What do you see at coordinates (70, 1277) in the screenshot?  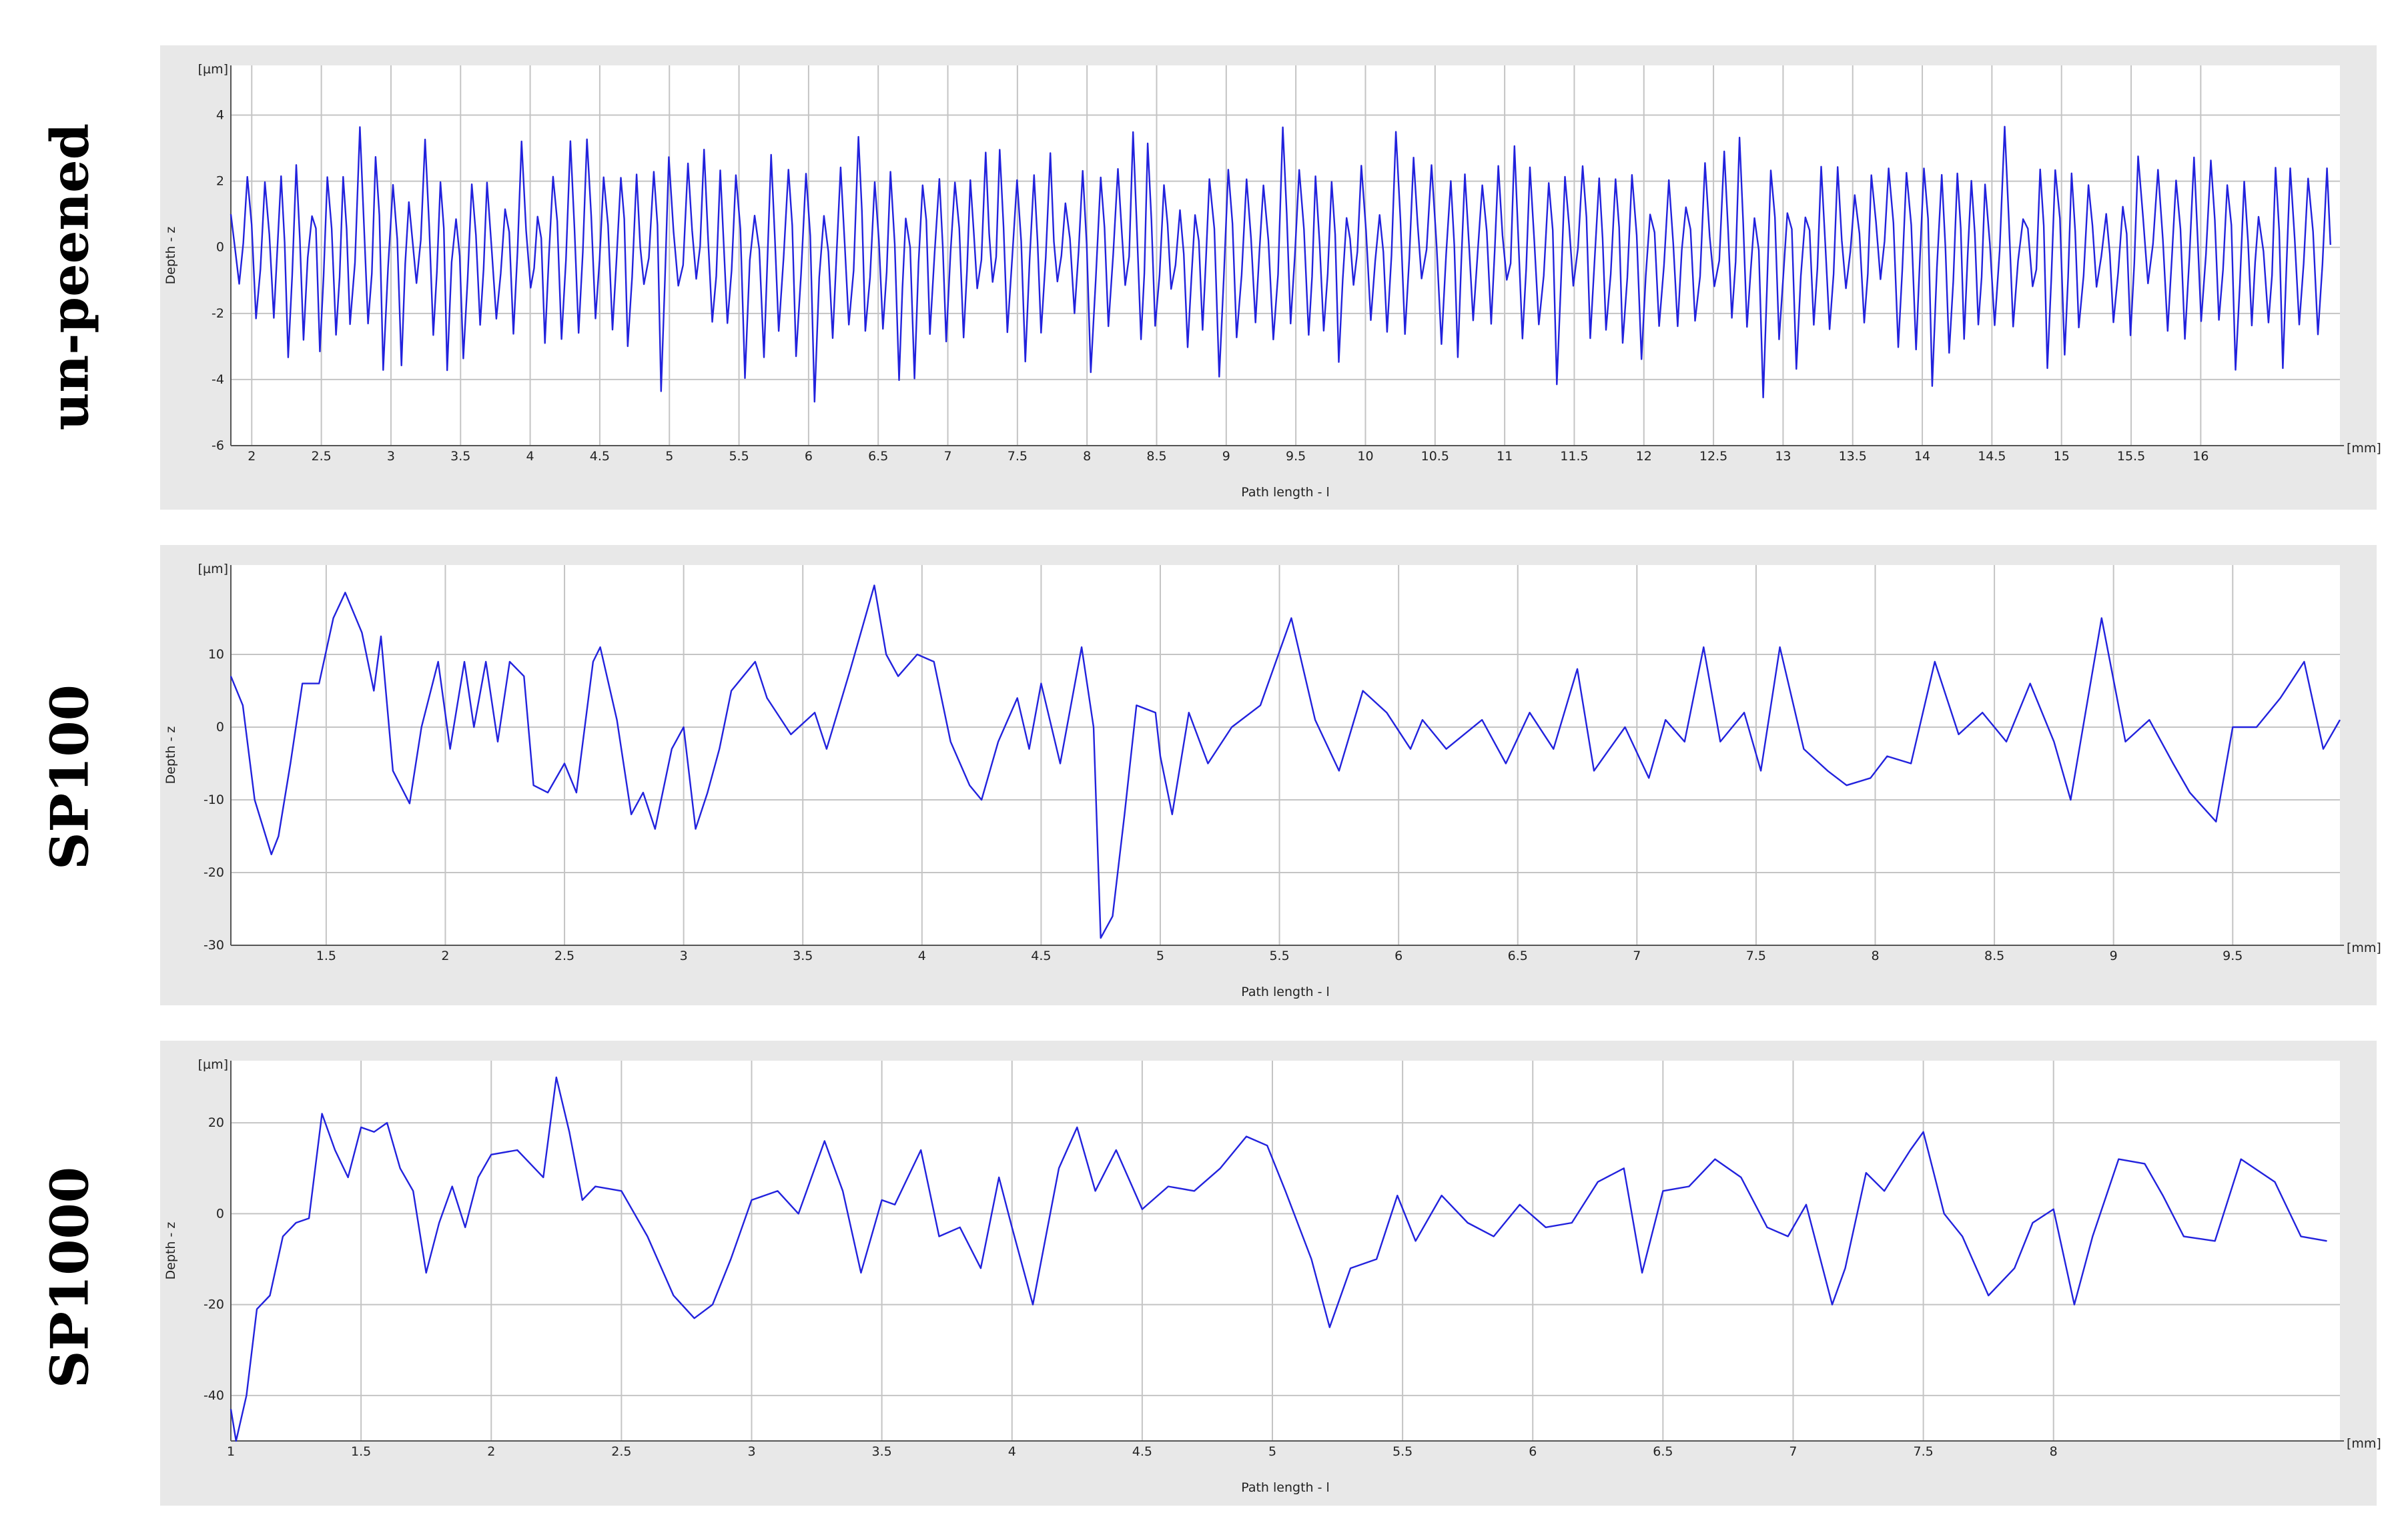 I see `row-label-sp1000: SP1000` at bounding box center [70, 1277].